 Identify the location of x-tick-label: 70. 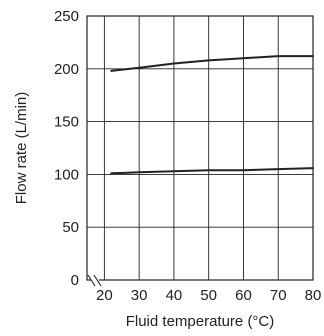
(278, 295).